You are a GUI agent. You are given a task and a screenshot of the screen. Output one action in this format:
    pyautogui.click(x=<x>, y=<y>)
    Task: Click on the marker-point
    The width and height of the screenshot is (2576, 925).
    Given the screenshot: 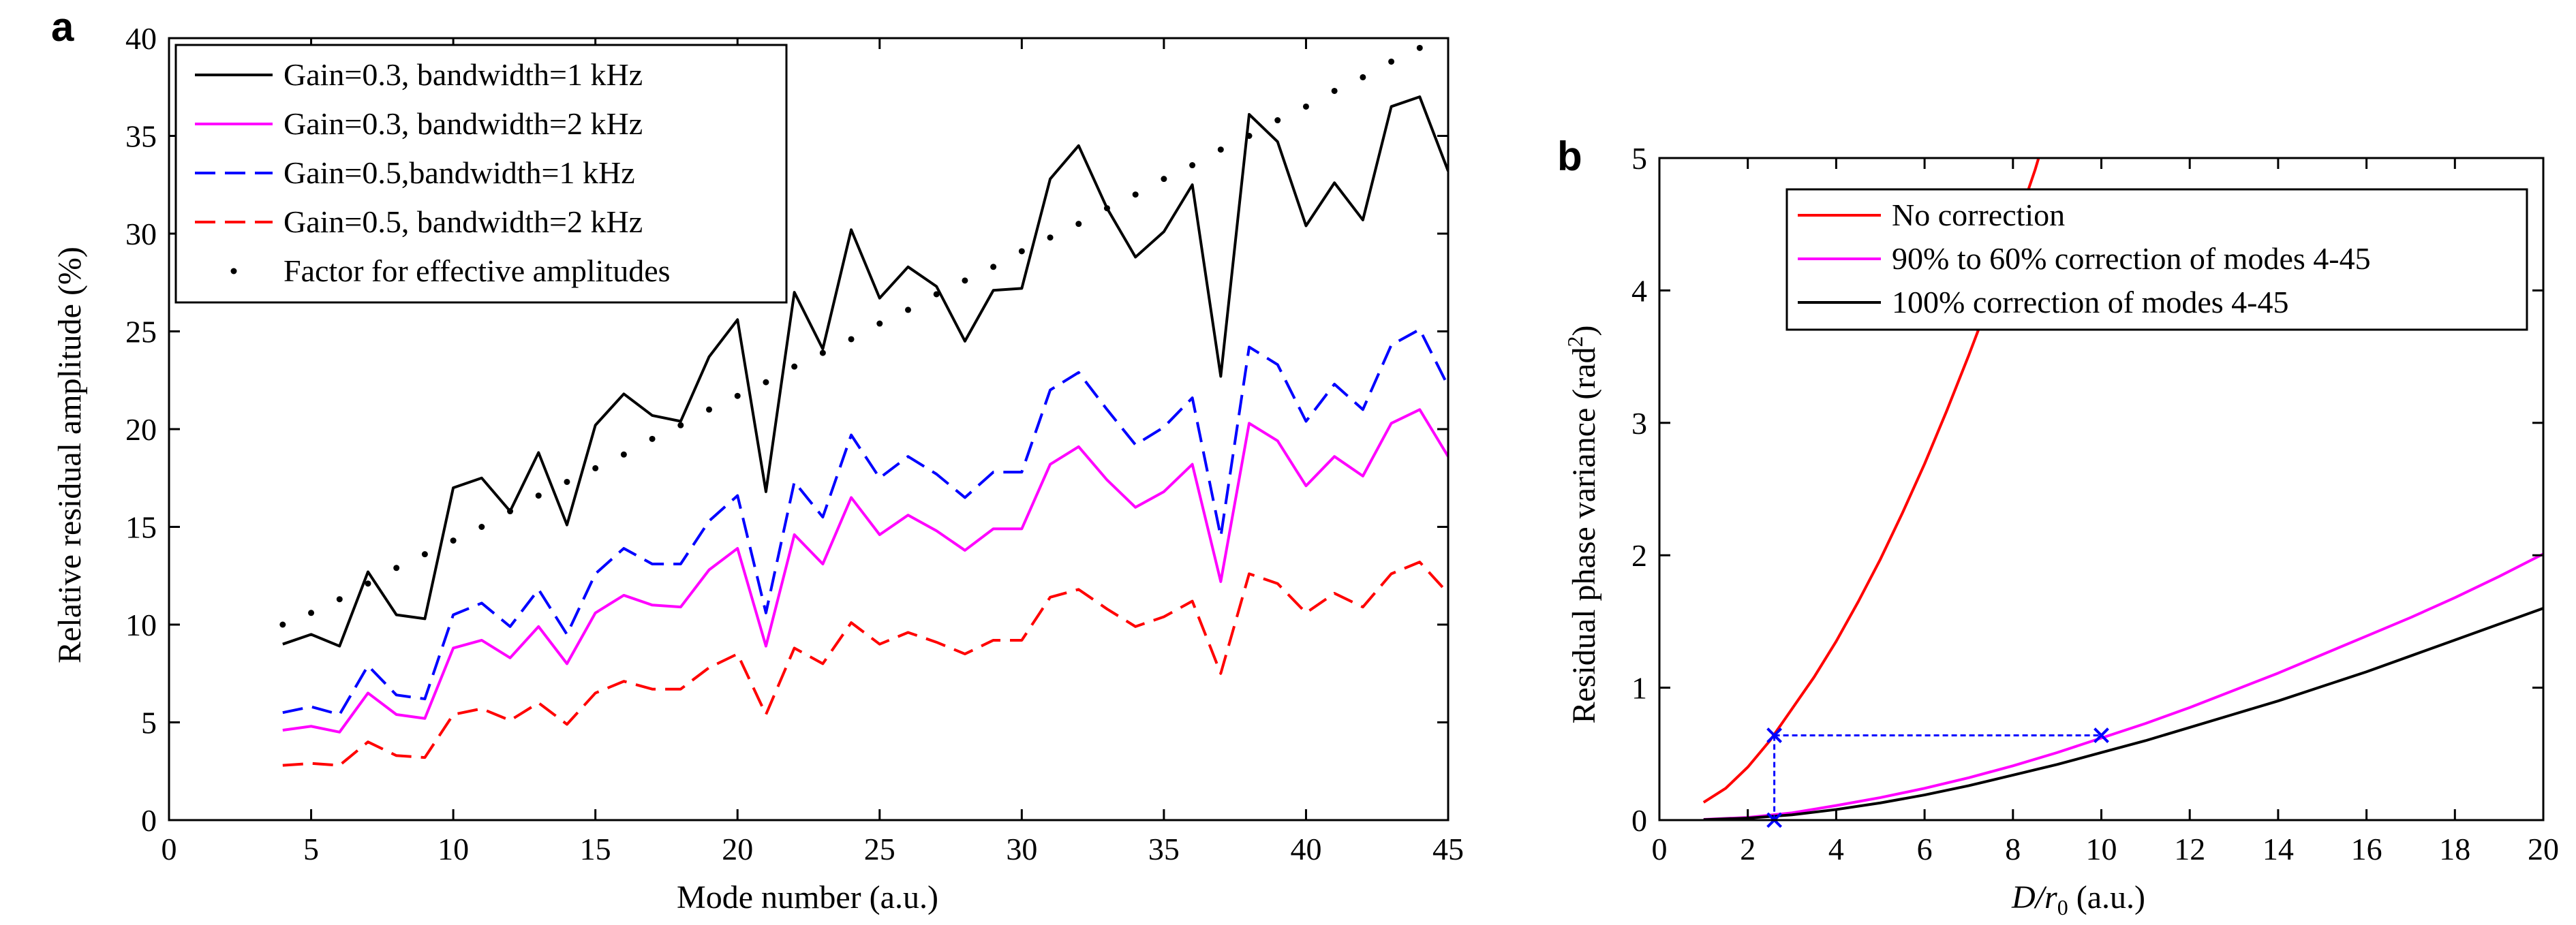 What is the action you would take?
    pyautogui.click(x=2101, y=735)
    